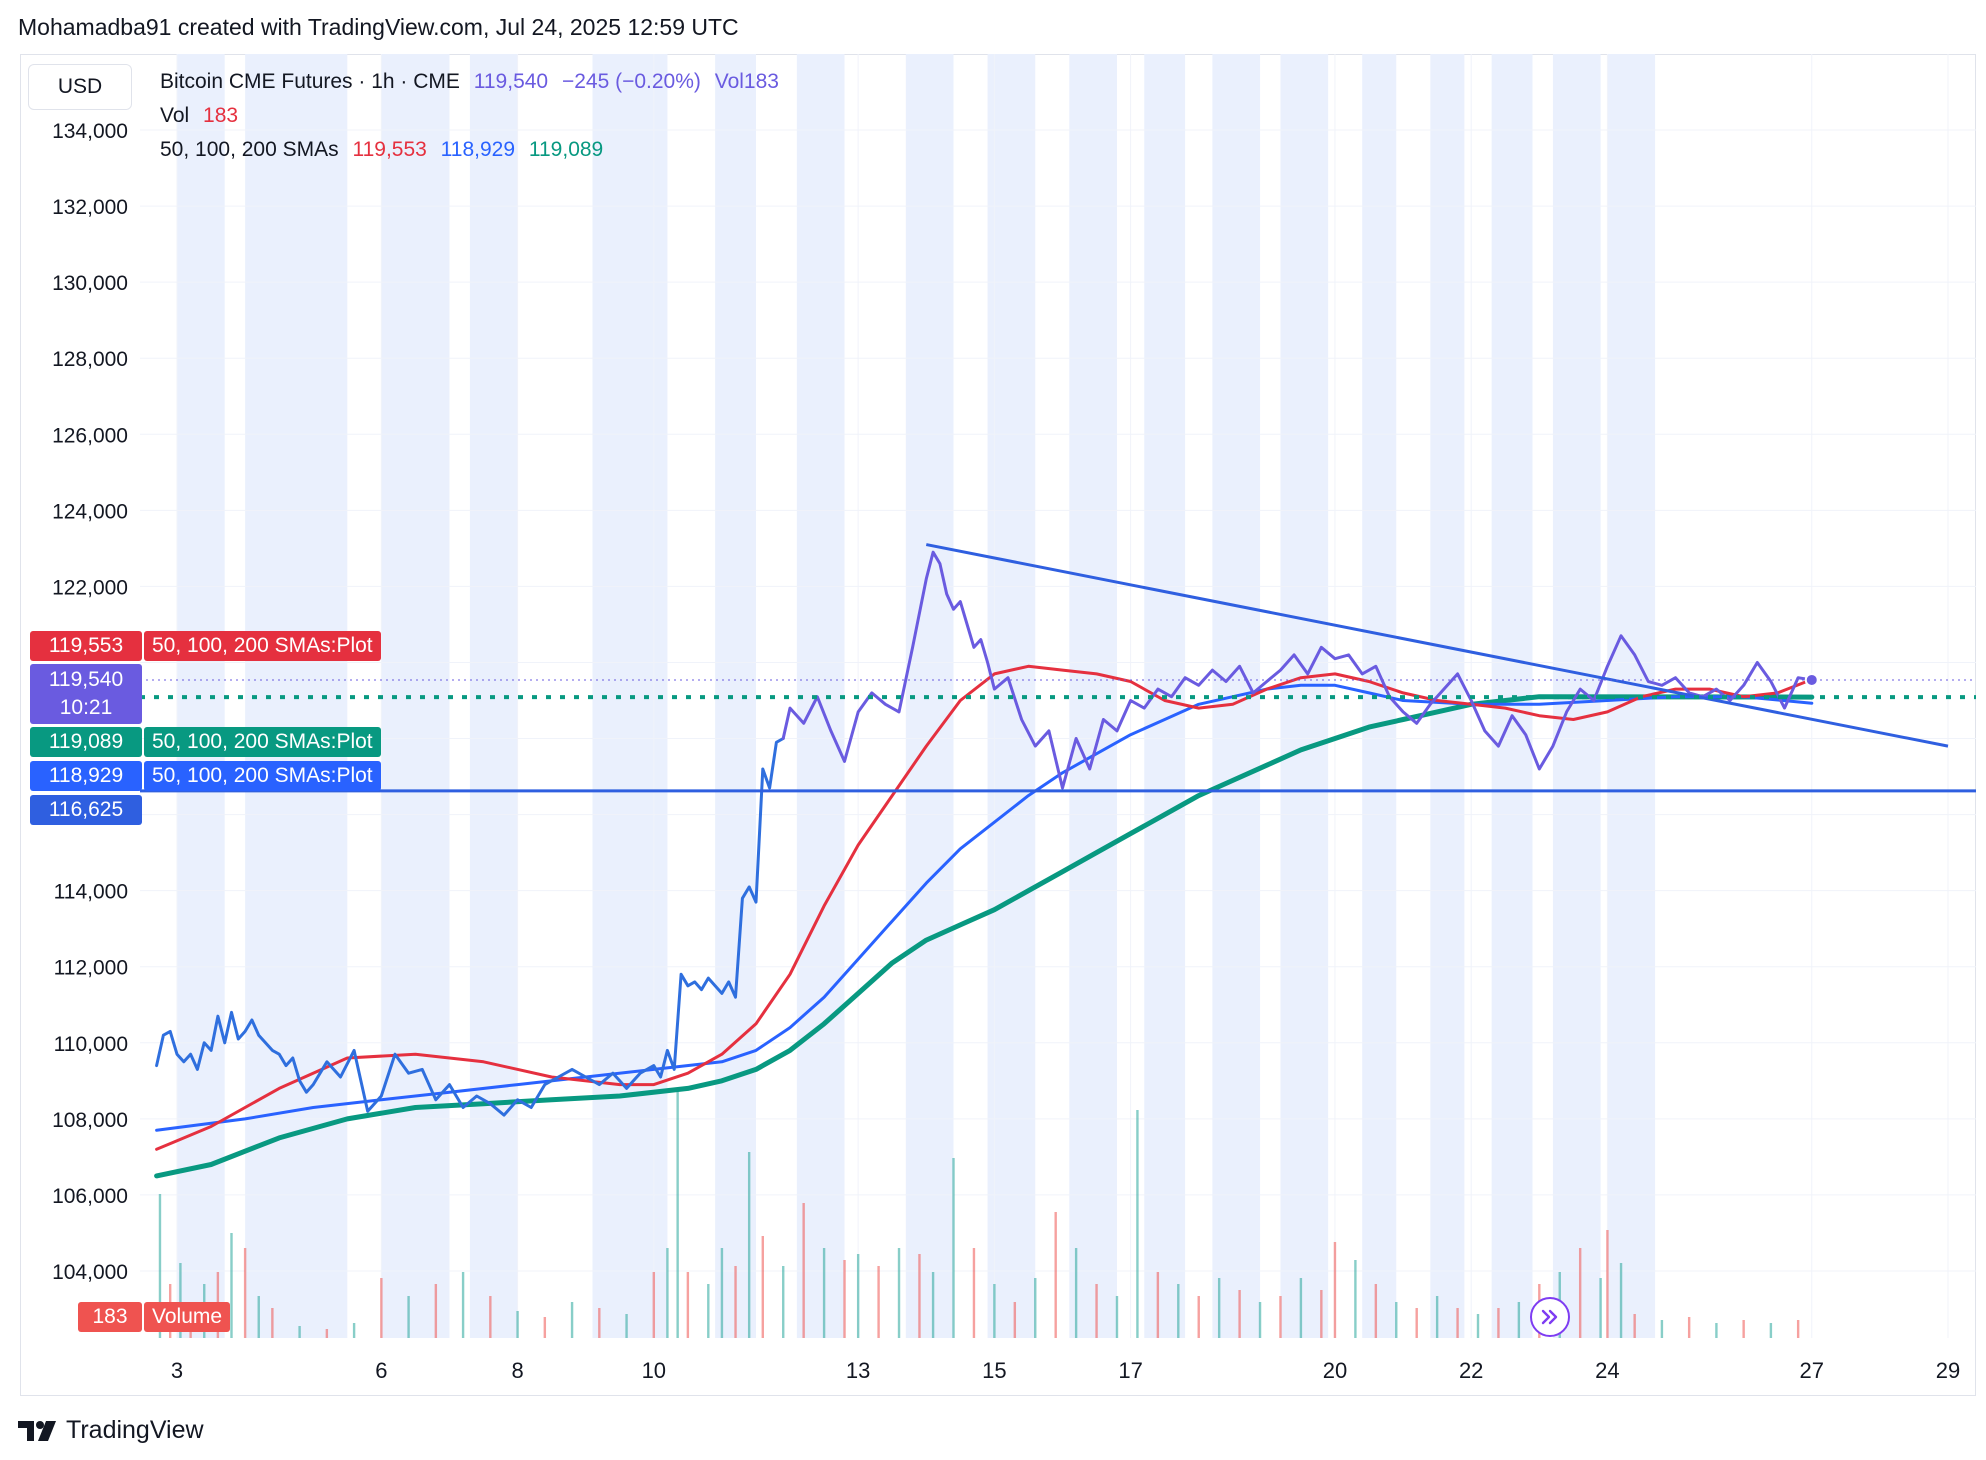  What do you see at coordinates (86, 742) in the screenshot?
I see `sma200-price-tag: 119,089` at bounding box center [86, 742].